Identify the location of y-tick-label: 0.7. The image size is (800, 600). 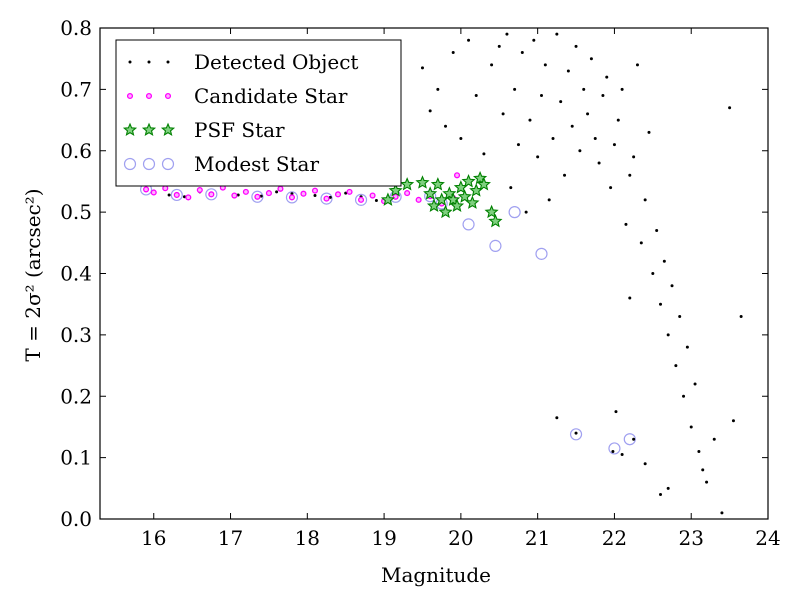
(76, 89).